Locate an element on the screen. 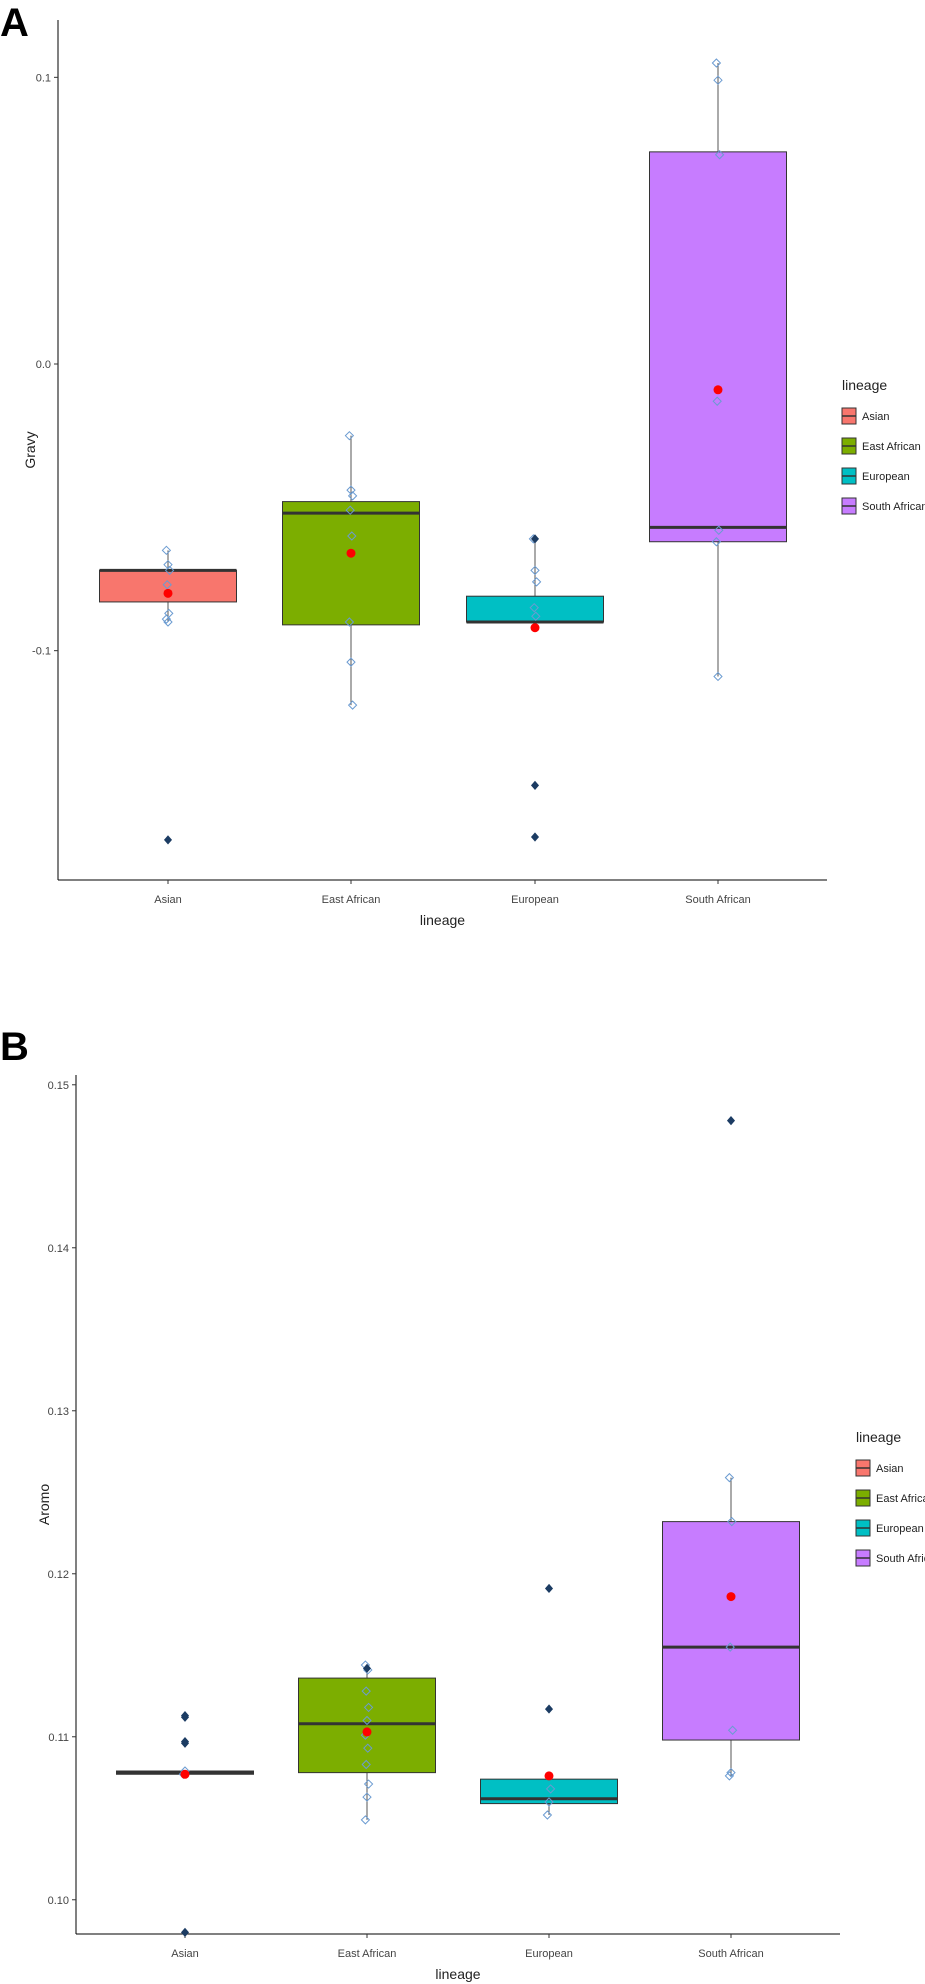 This screenshot has height=1984, width=925. panel-label-a: A is located at coordinates (14, 23).